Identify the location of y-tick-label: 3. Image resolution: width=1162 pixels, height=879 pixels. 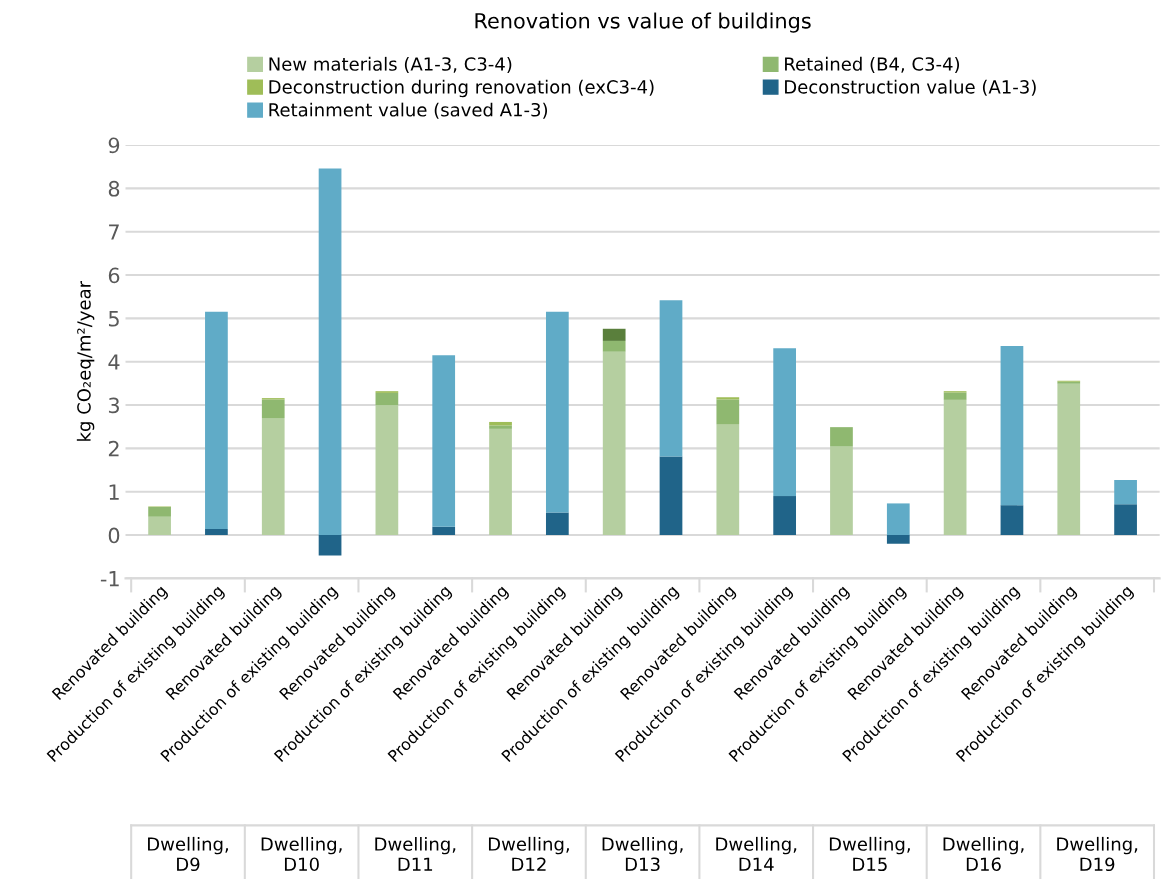
(113, 405).